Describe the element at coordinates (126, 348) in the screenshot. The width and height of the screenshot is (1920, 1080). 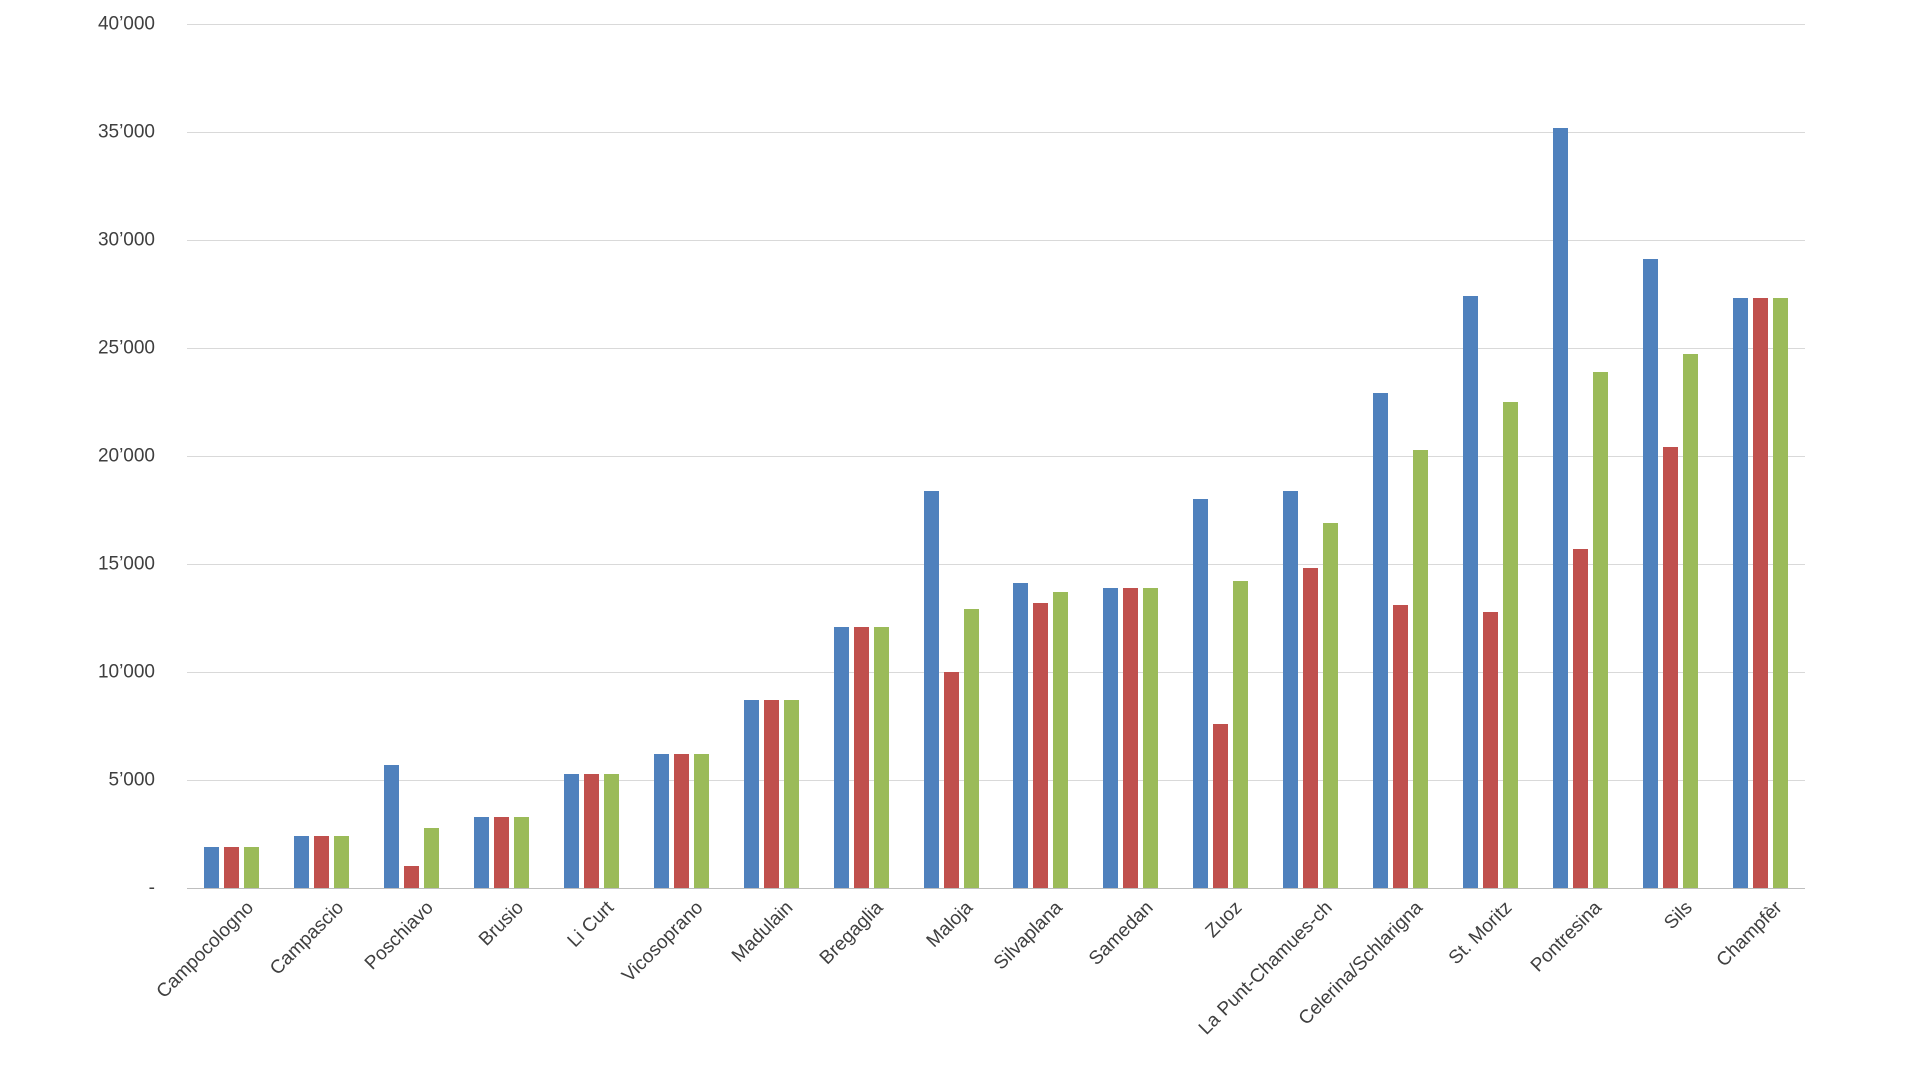
I see `y-tick-label-25000: 25’000` at that location.